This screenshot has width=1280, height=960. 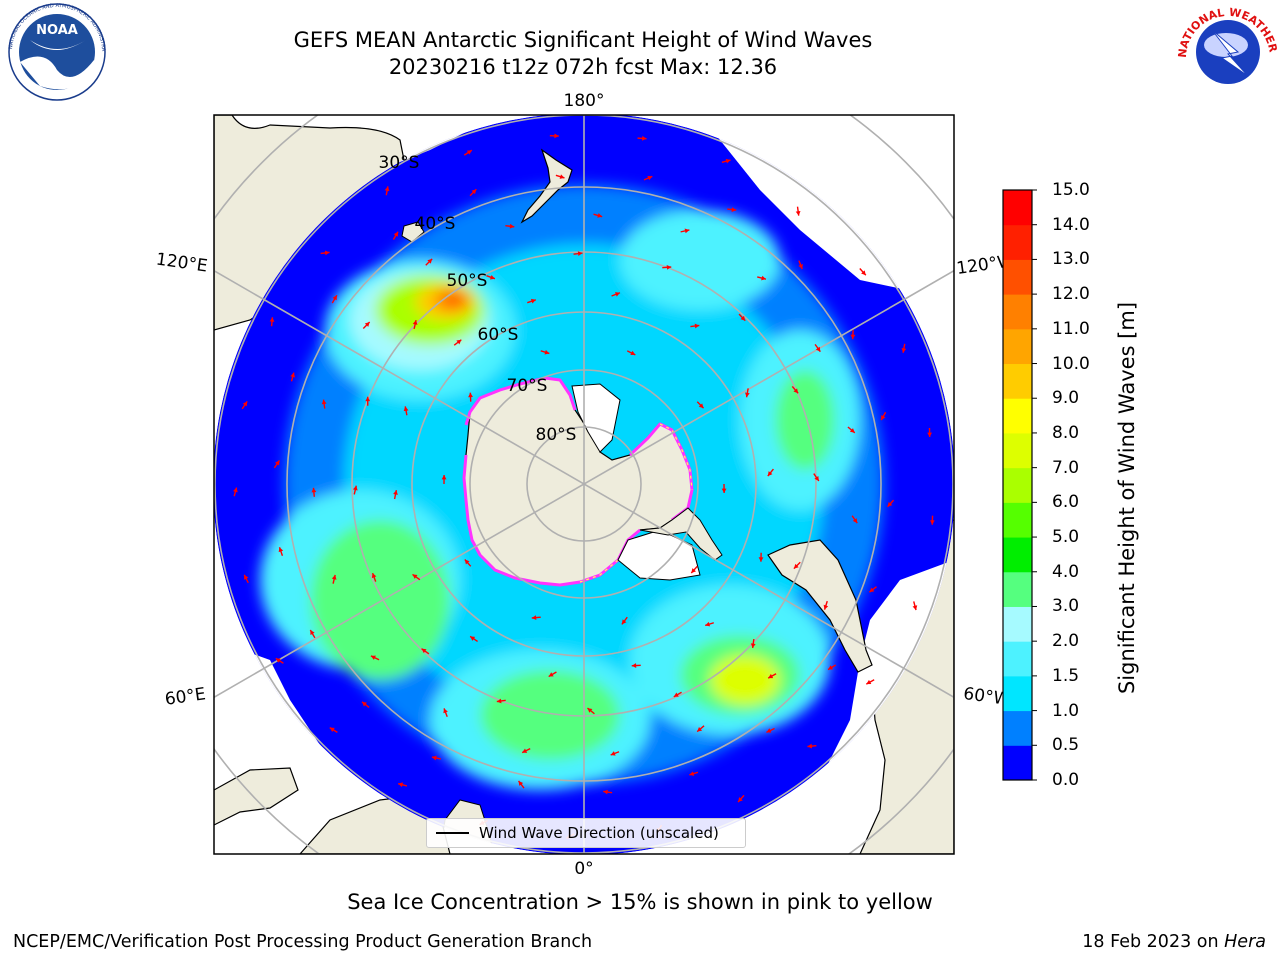 What do you see at coordinates (583, 869) in the screenshot?
I see `lon-label-0: 0°` at bounding box center [583, 869].